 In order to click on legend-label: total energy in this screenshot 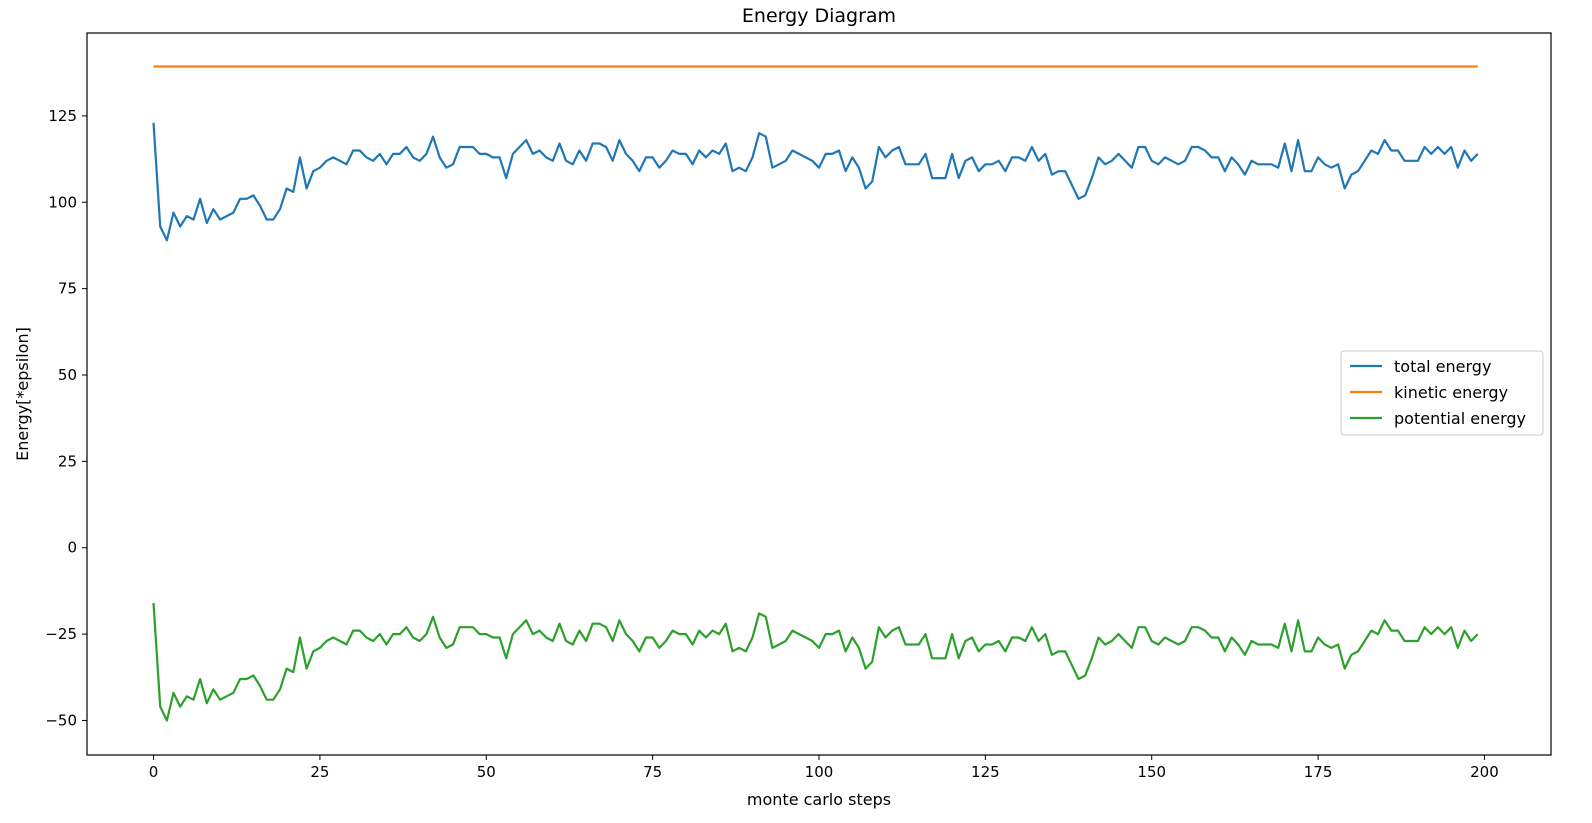, I will do `click(1442, 366)`.